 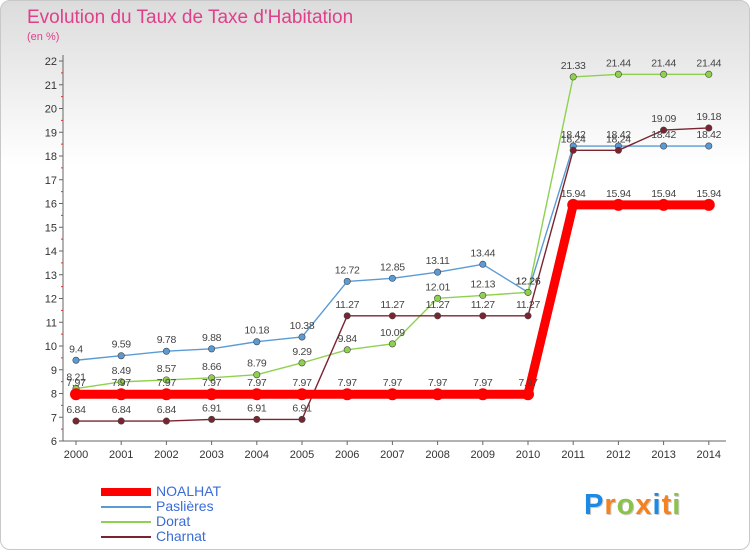 What do you see at coordinates (257, 408) in the screenshot?
I see `data-label-charnat: 6.91` at bounding box center [257, 408].